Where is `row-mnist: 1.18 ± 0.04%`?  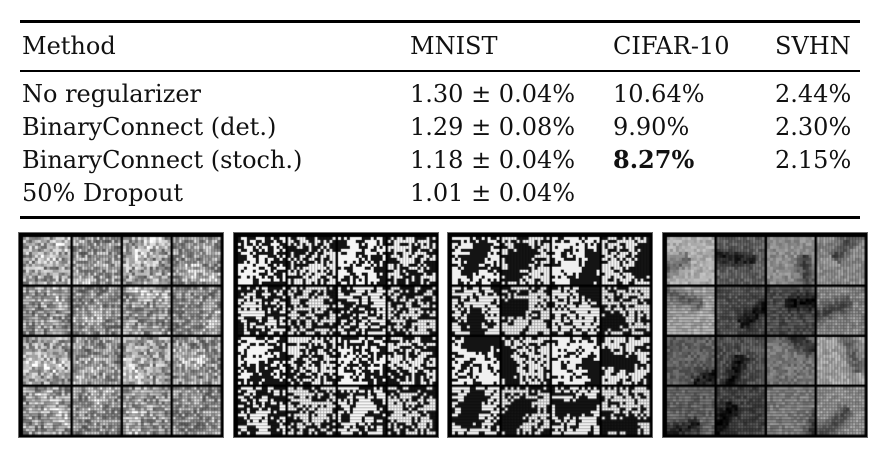
row-mnist: 1.18 ± 0.04% is located at coordinates (493, 160).